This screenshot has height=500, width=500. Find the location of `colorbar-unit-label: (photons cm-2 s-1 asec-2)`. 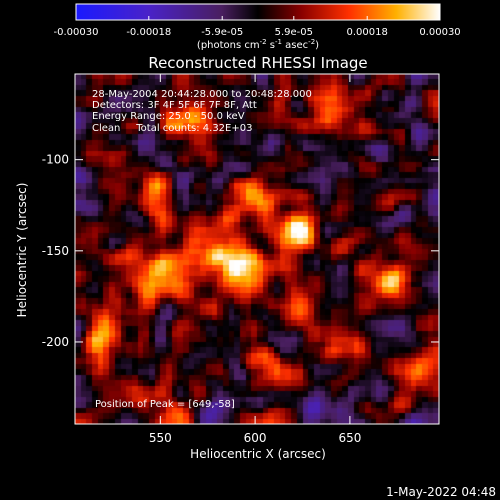

colorbar-unit-label: (photons cm-2 s-1 asec-2) is located at coordinates (258, 44).